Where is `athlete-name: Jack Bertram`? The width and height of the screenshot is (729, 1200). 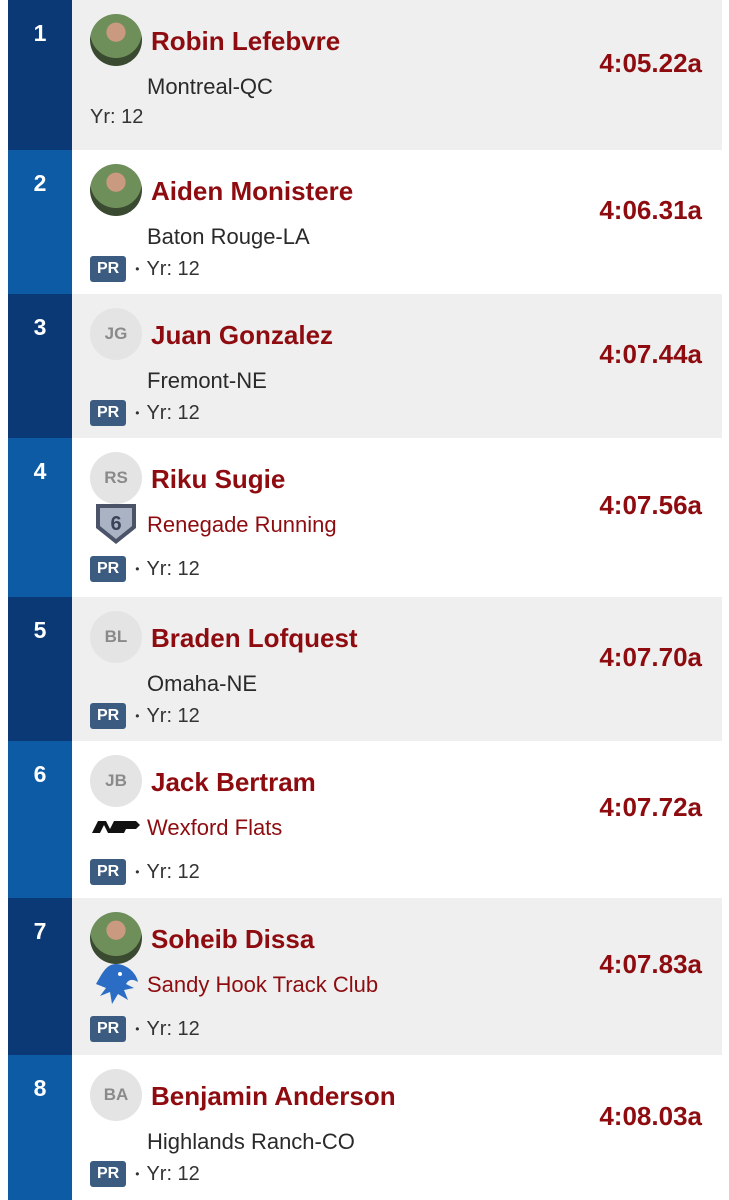 athlete-name: Jack Bertram is located at coordinates (233, 782).